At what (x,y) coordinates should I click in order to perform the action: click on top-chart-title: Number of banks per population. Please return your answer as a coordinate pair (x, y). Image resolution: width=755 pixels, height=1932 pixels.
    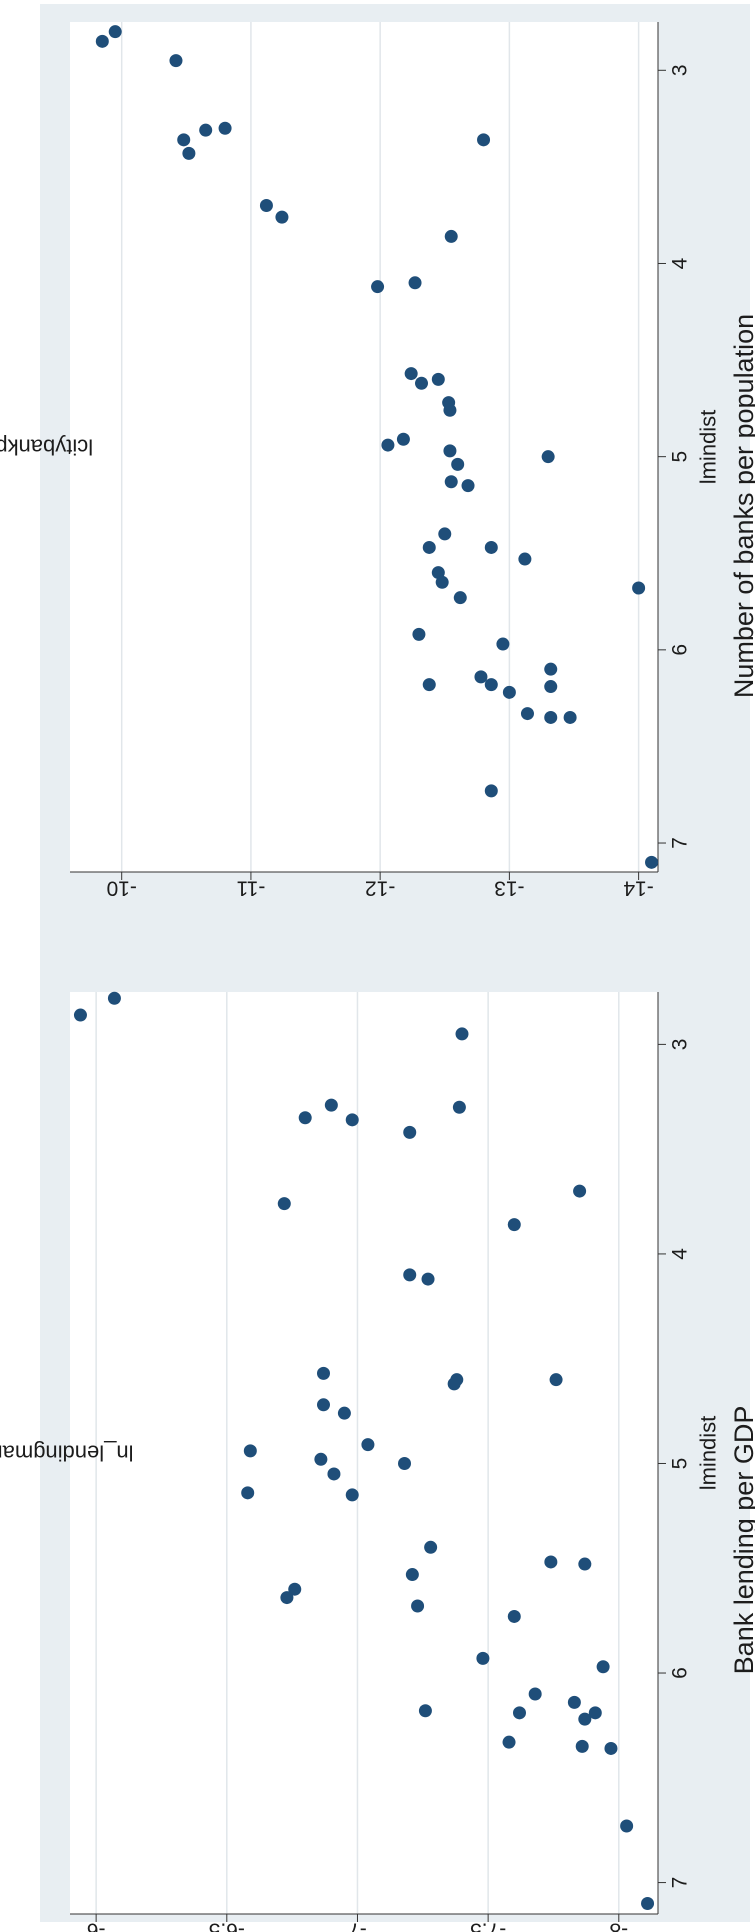
    Looking at the image, I should click on (742, 506).